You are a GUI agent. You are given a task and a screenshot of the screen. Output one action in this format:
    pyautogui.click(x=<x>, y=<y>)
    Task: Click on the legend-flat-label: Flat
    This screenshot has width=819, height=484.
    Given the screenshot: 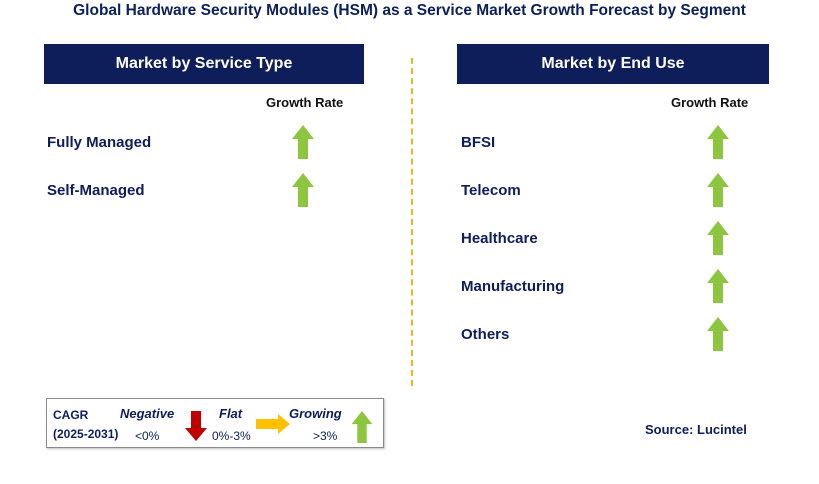 What is the action you would take?
    pyautogui.click(x=231, y=413)
    